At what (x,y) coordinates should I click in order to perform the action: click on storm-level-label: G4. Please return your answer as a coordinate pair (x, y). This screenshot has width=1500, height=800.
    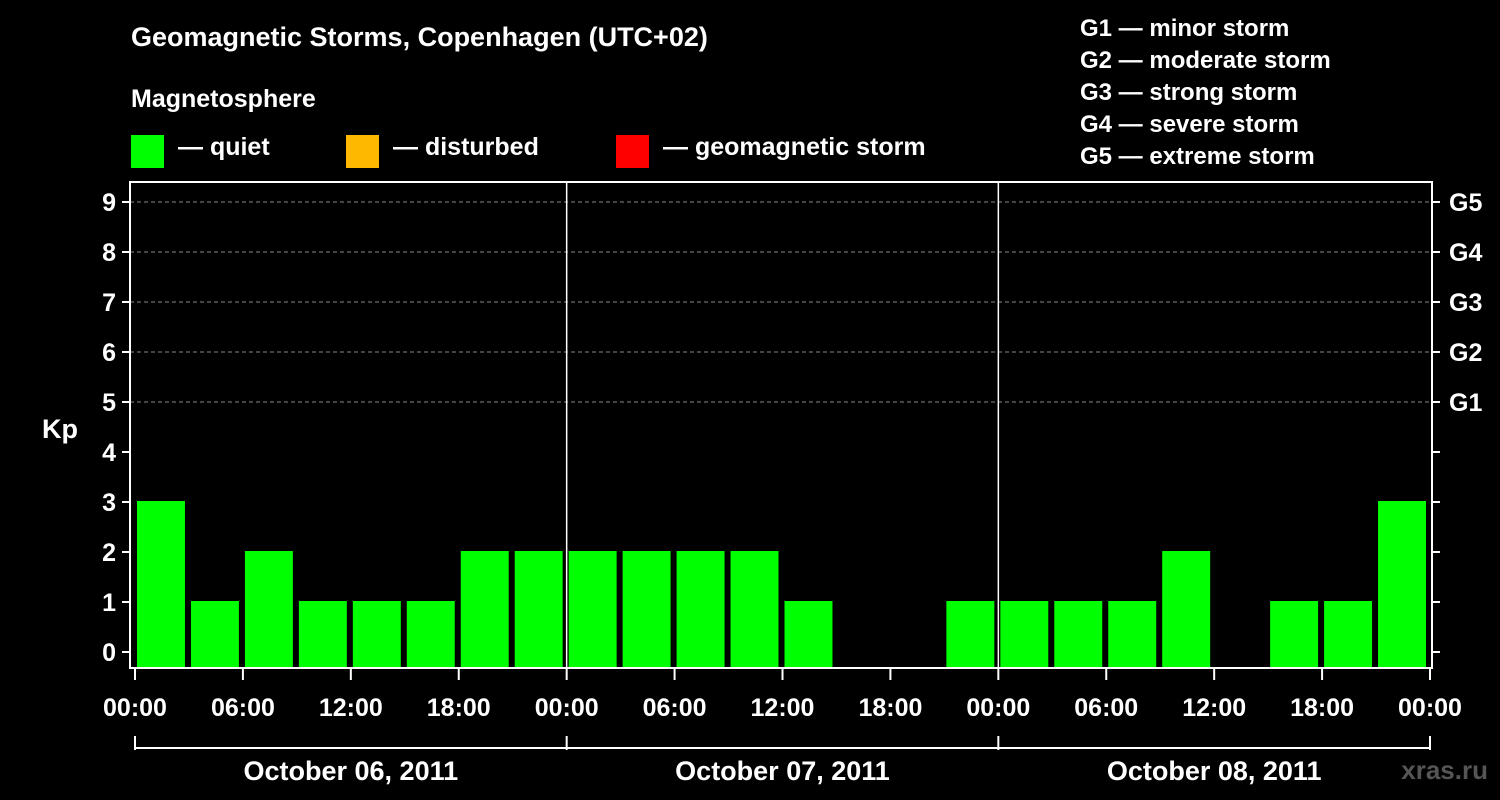
    Looking at the image, I should click on (1465, 253).